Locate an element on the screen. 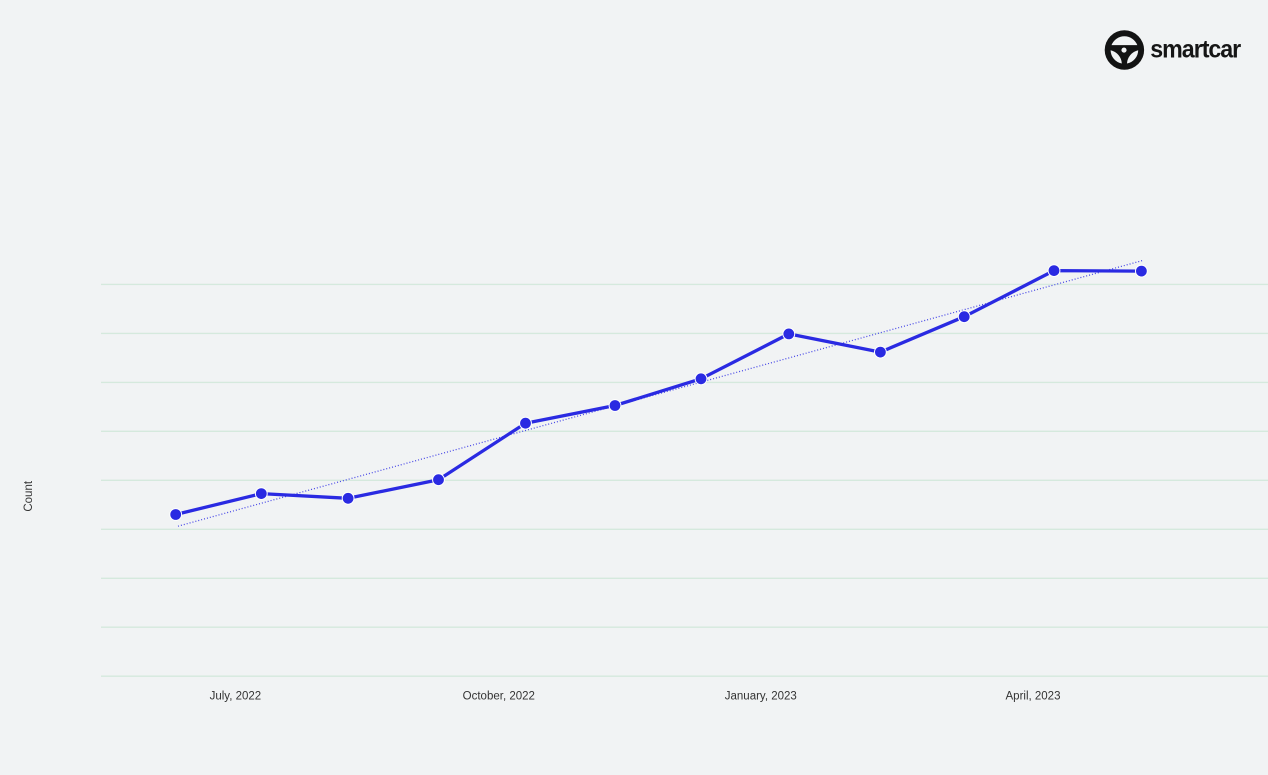  svg-text: smartcar is located at coordinates (1195, 50).